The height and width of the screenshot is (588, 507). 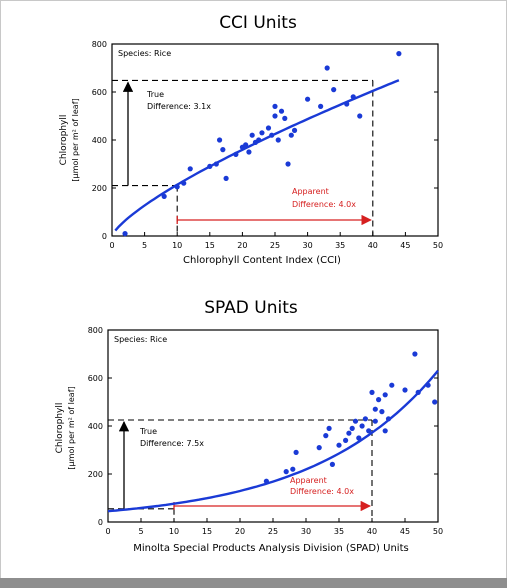 What do you see at coordinates (95, 330) in the screenshot?
I see `y-tick-label: 800` at bounding box center [95, 330].